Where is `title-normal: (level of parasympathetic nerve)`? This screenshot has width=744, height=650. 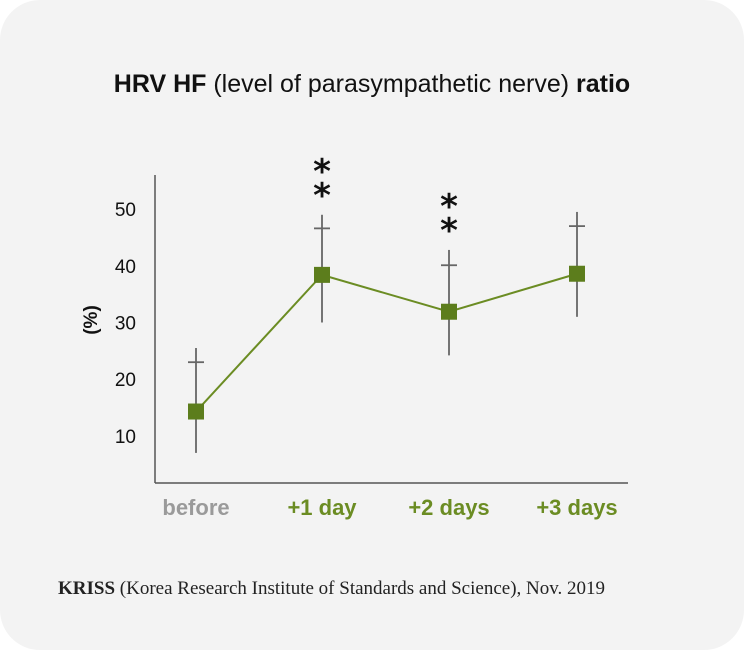 title-normal: (level of parasympathetic nerve) is located at coordinates (391, 84).